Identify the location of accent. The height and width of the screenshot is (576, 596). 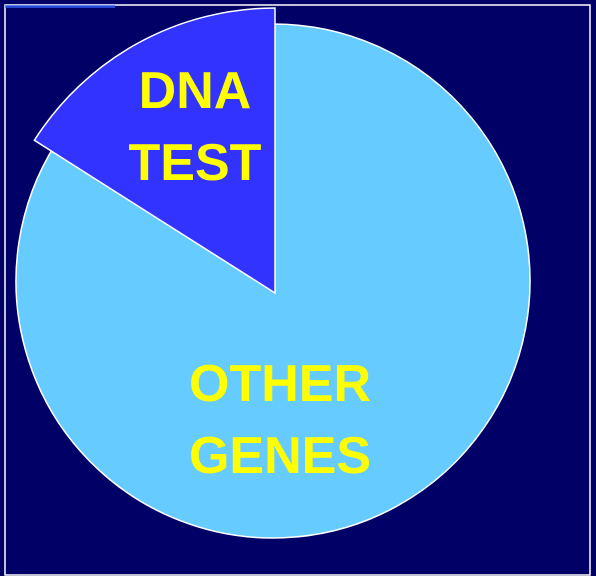
(60, 6).